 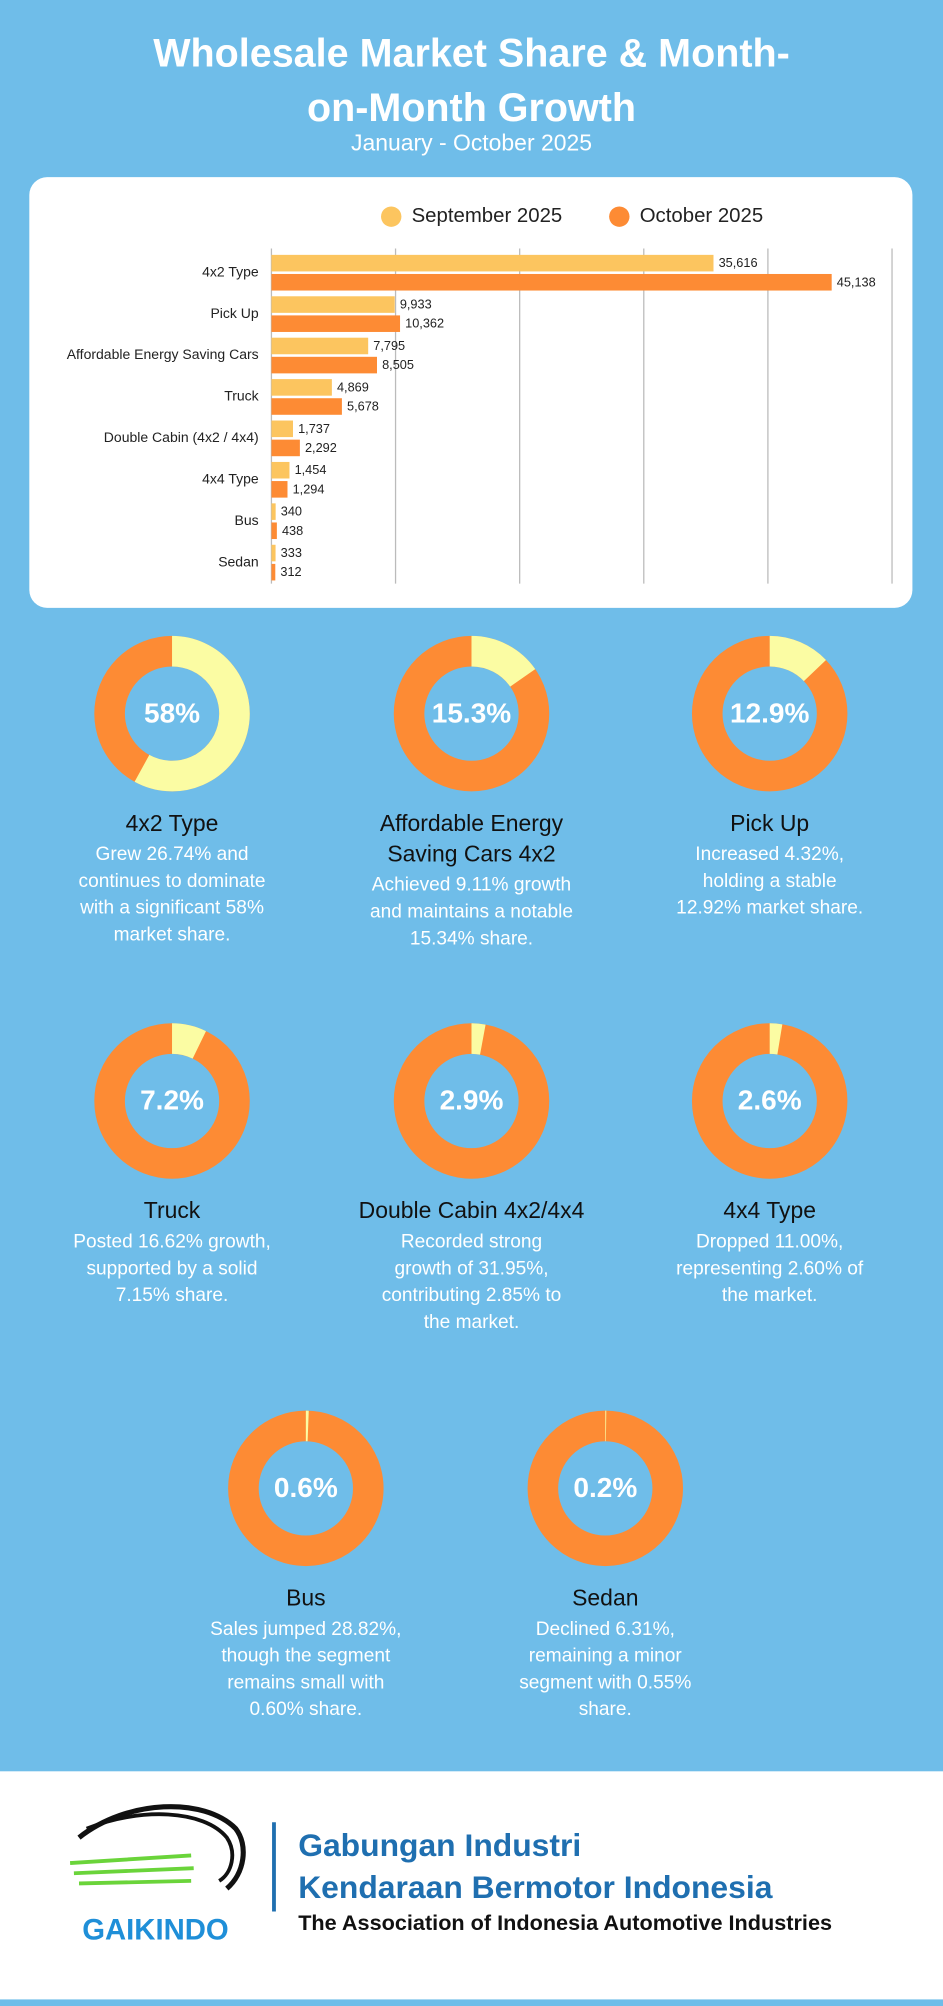 I want to click on donut: 2.9%, so click(x=471, y=1101).